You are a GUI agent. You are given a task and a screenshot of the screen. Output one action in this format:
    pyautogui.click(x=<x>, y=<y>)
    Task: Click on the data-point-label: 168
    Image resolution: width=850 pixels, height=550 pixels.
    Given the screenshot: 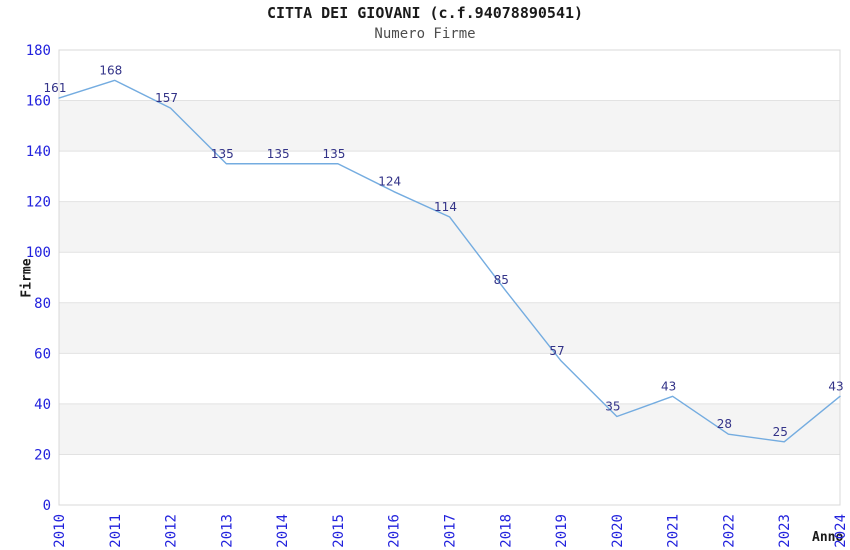 What is the action you would take?
    pyautogui.click(x=110, y=70)
    